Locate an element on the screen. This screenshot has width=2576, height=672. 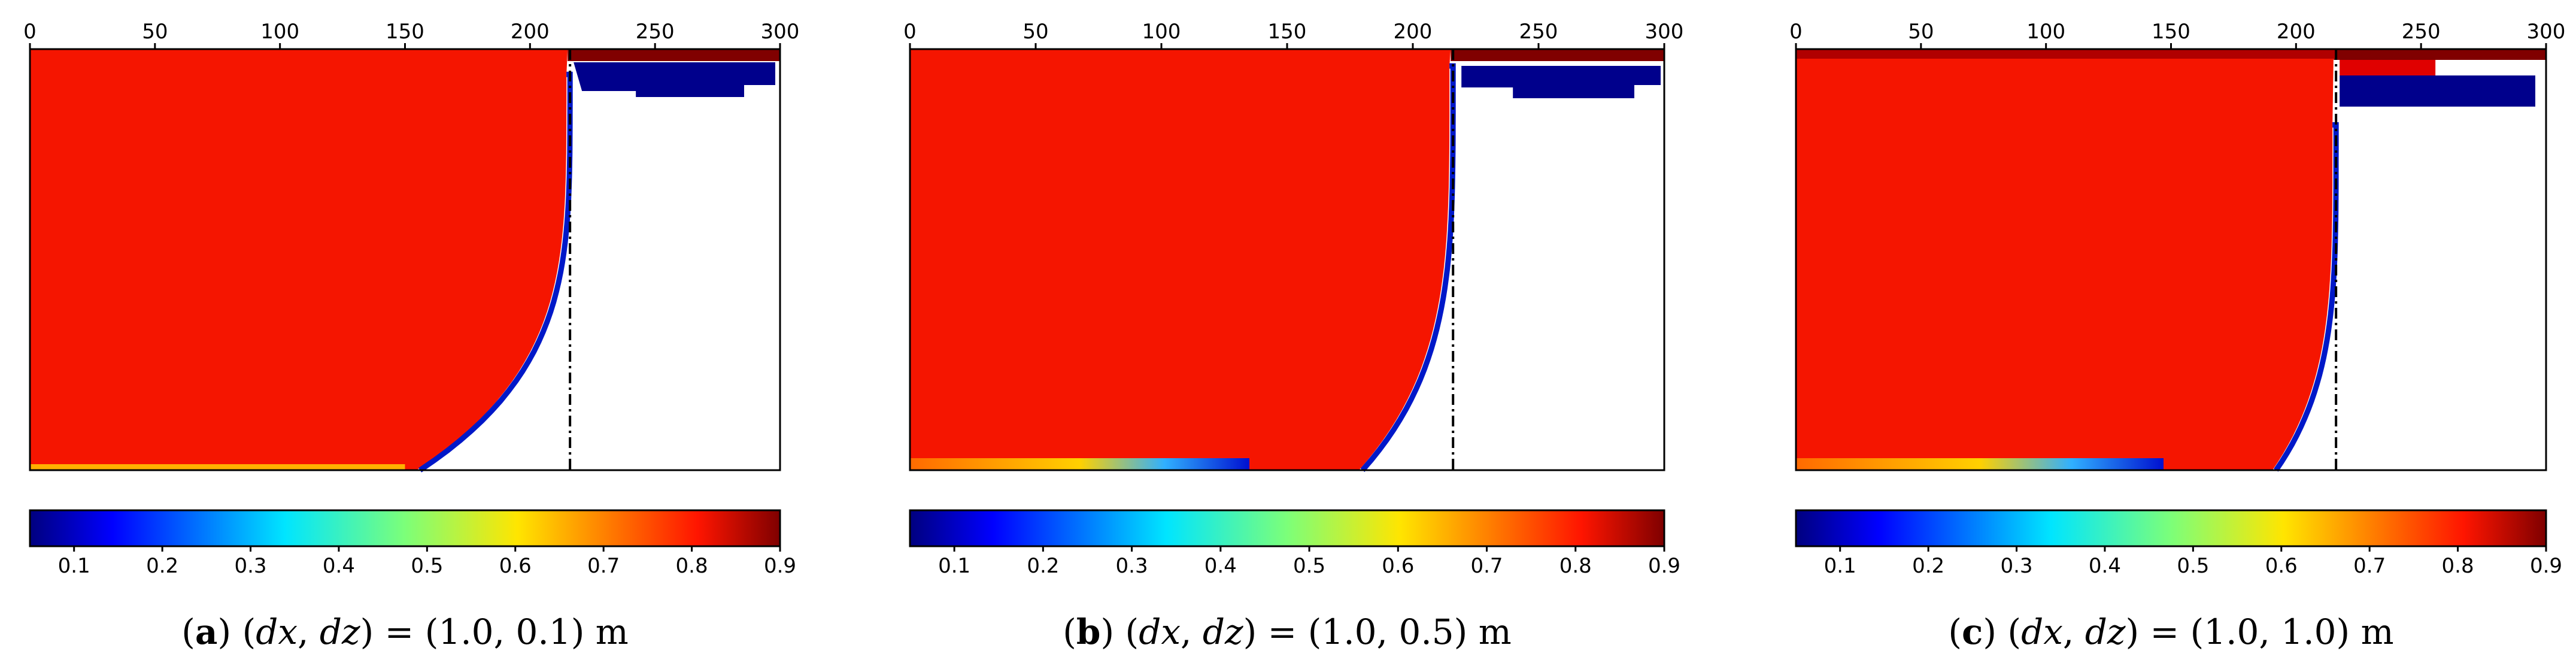
bottom-layer-c is located at coordinates (1980, 464).